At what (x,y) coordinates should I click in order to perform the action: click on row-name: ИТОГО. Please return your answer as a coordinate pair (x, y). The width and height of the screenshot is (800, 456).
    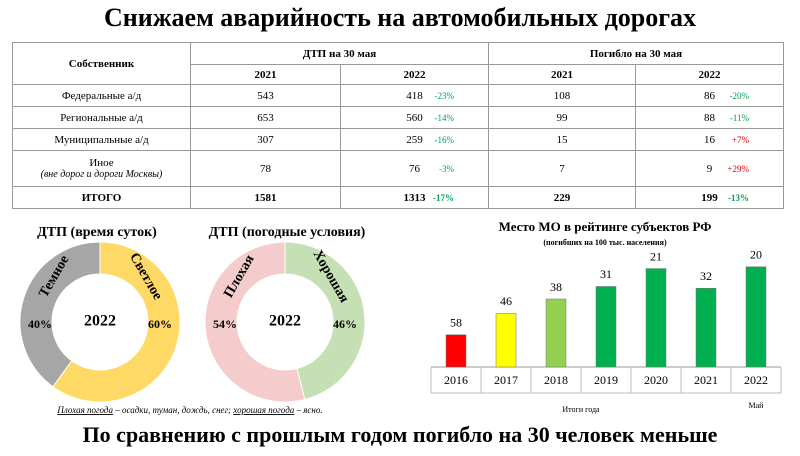
    Looking at the image, I should click on (101, 197).